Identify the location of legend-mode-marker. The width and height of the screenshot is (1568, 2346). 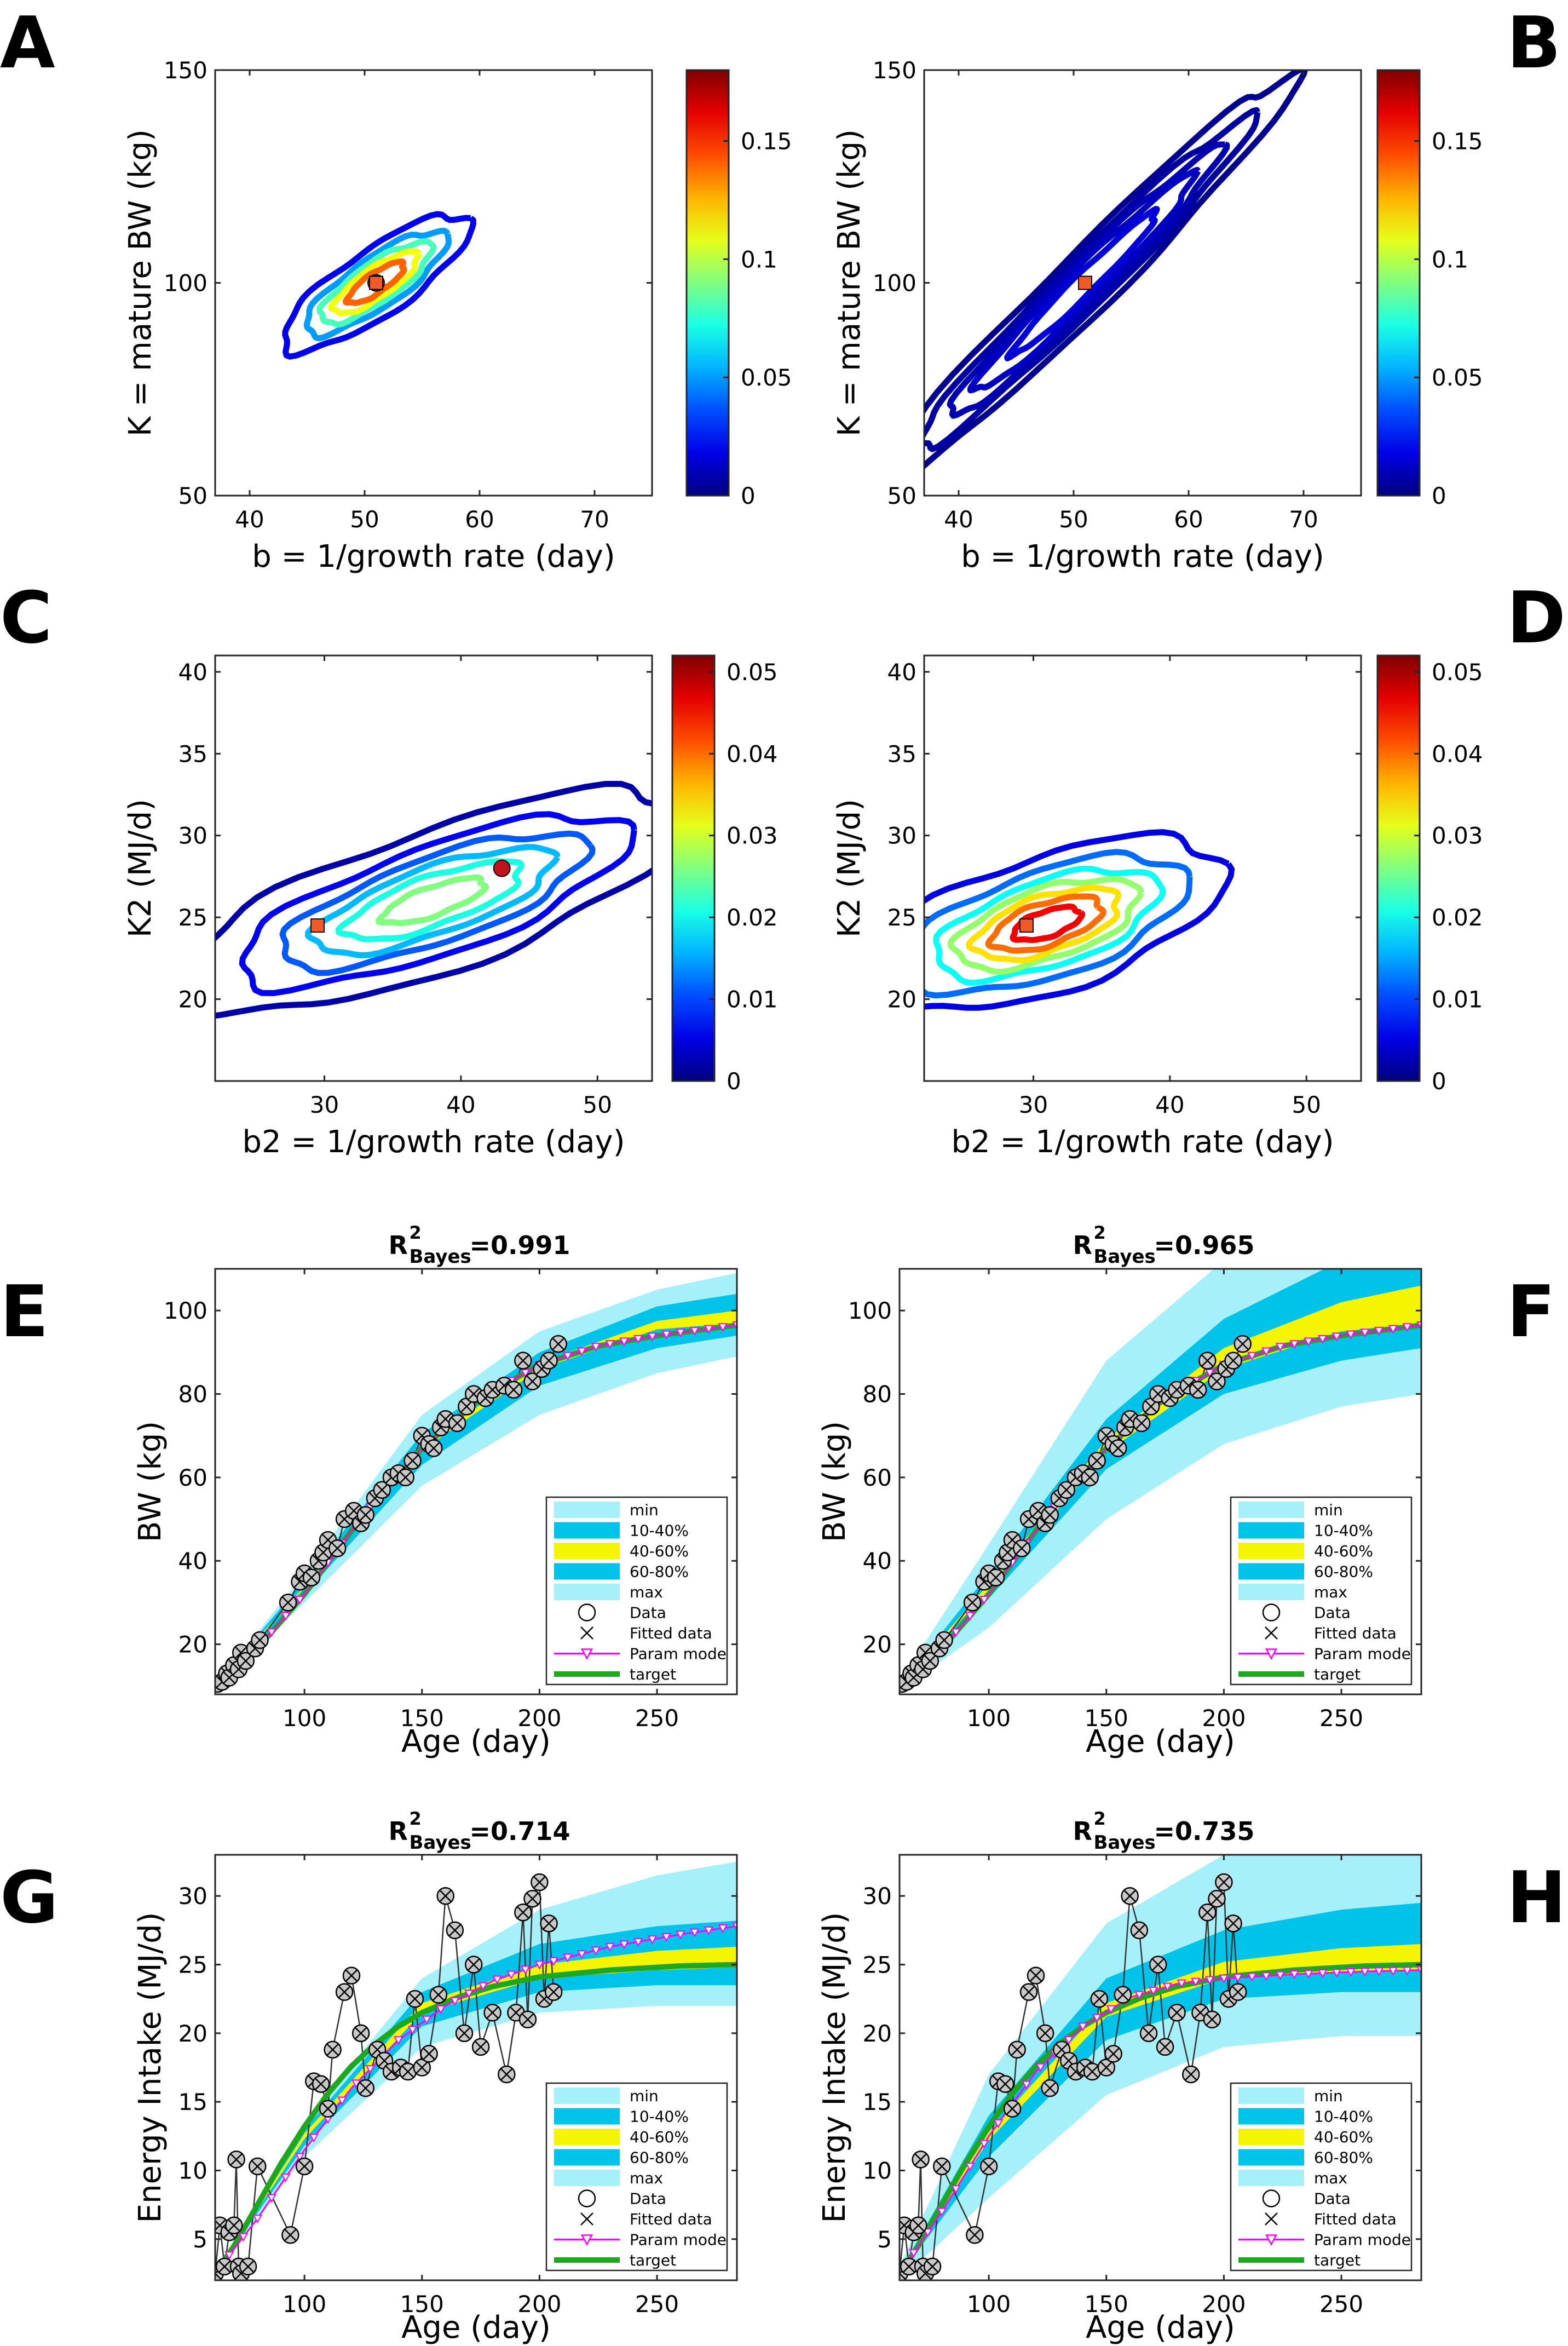
(1271, 1654).